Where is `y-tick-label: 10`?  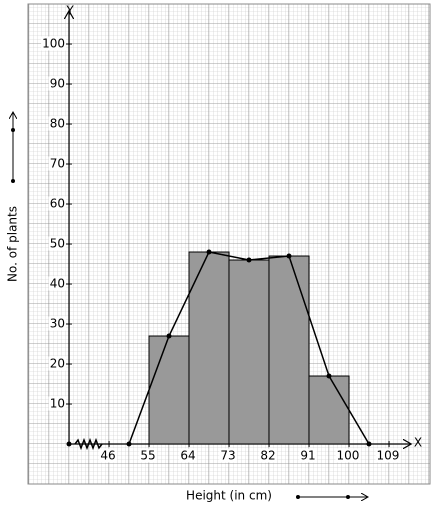 y-tick-label: 10 is located at coordinates (57, 404).